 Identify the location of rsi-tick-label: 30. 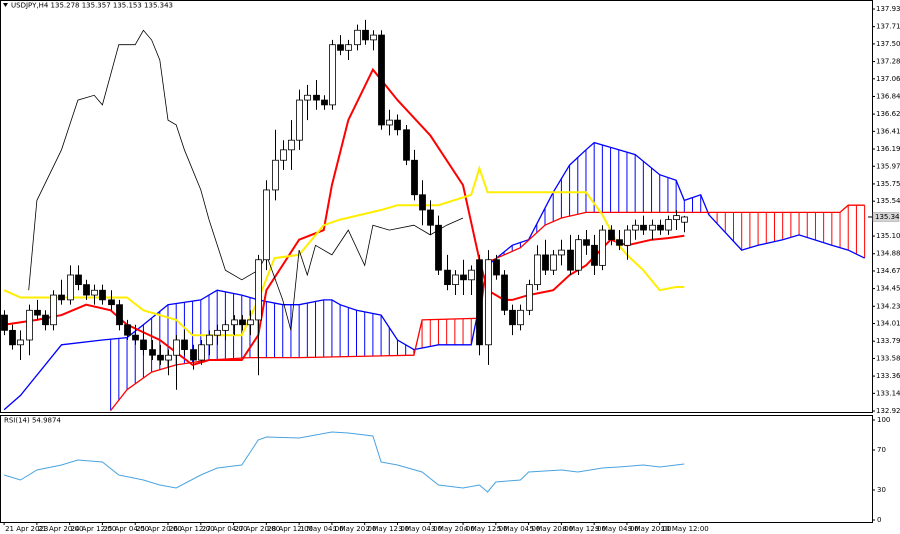
(881, 490).